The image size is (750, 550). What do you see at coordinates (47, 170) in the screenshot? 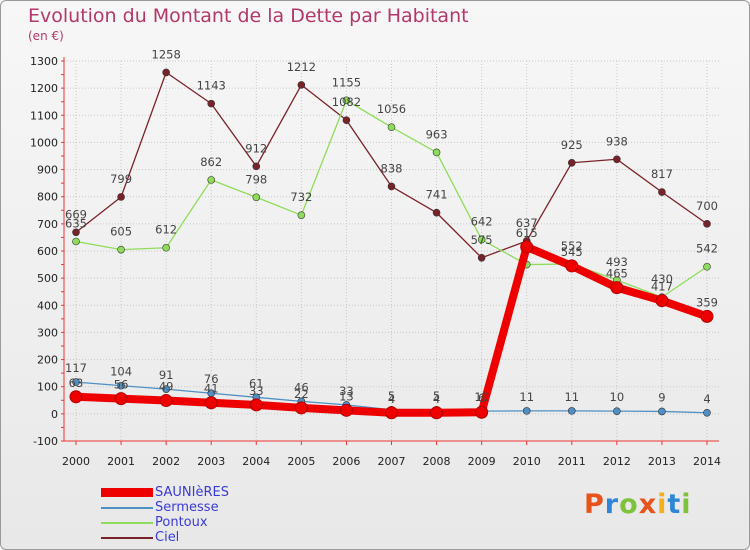
I see `y-tick-label: 900` at bounding box center [47, 170].